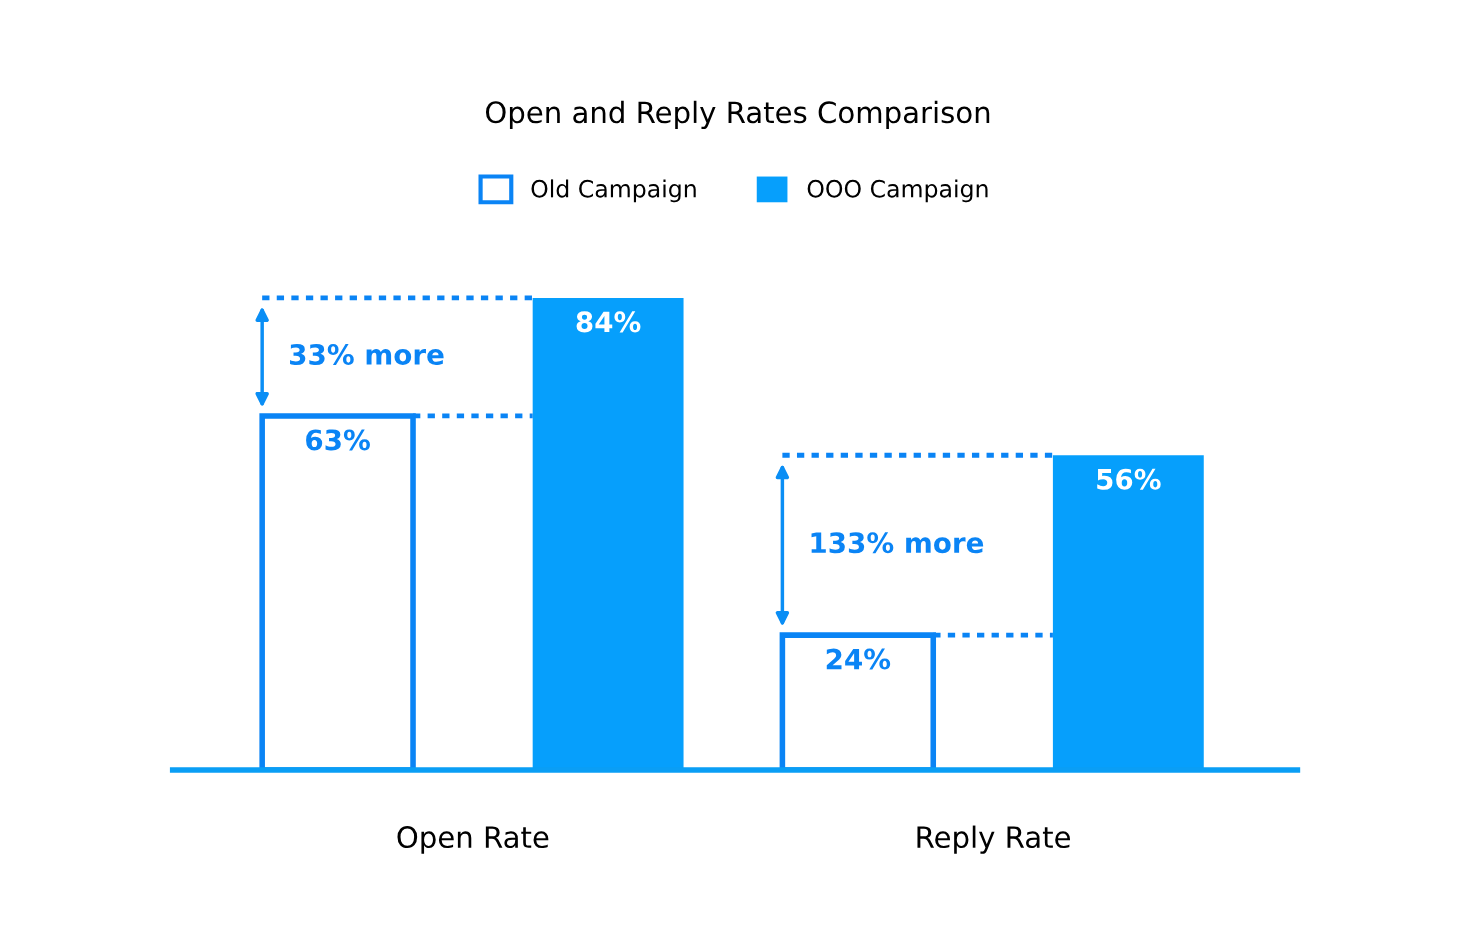  Describe the element at coordinates (338, 440) in the screenshot. I see `data-label: 63%` at that location.